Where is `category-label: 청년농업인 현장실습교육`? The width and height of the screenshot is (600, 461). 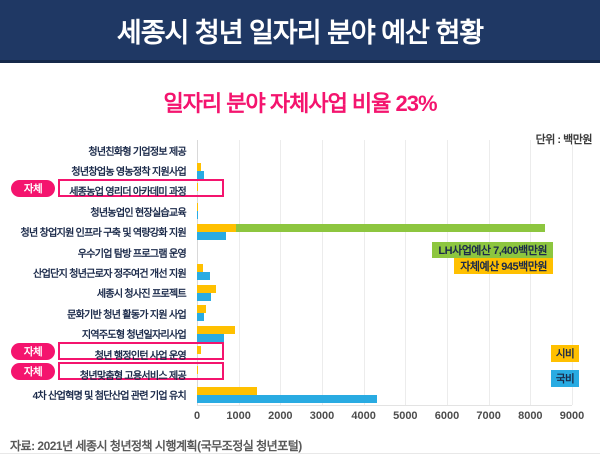
category-label: 청년농업인 현장실습교육 is located at coordinates (138, 213).